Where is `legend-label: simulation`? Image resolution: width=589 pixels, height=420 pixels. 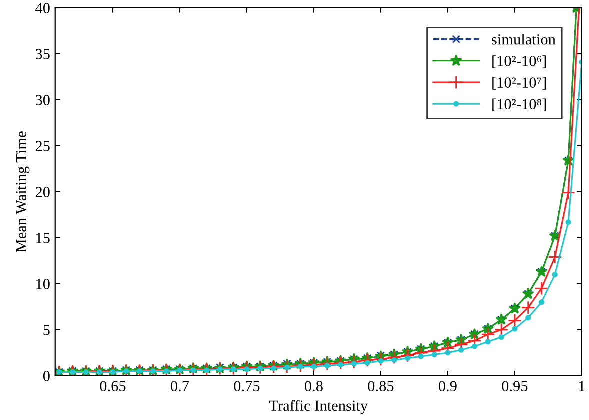
legend-label: simulation is located at coordinates (524, 39).